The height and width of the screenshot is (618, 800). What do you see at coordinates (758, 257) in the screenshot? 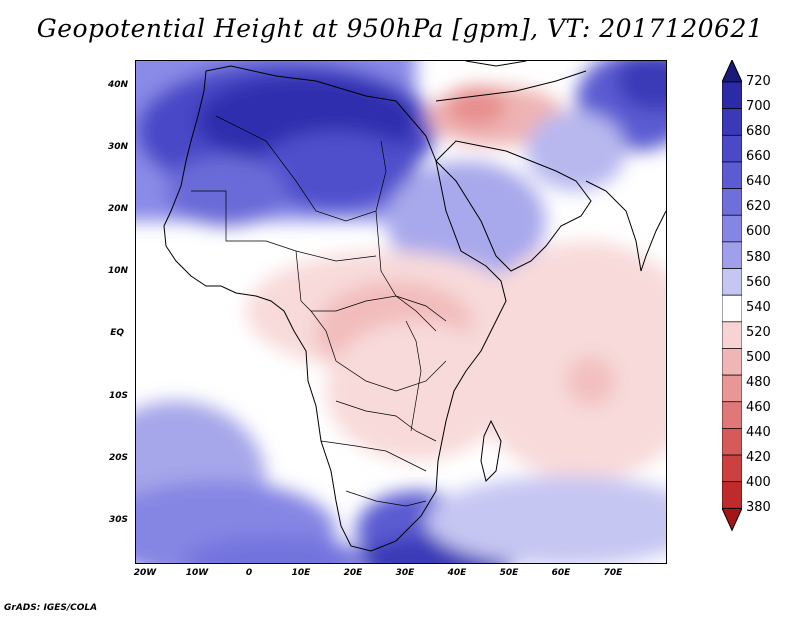
I see `colorbar-label: 580` at bounding box center [758, 257].